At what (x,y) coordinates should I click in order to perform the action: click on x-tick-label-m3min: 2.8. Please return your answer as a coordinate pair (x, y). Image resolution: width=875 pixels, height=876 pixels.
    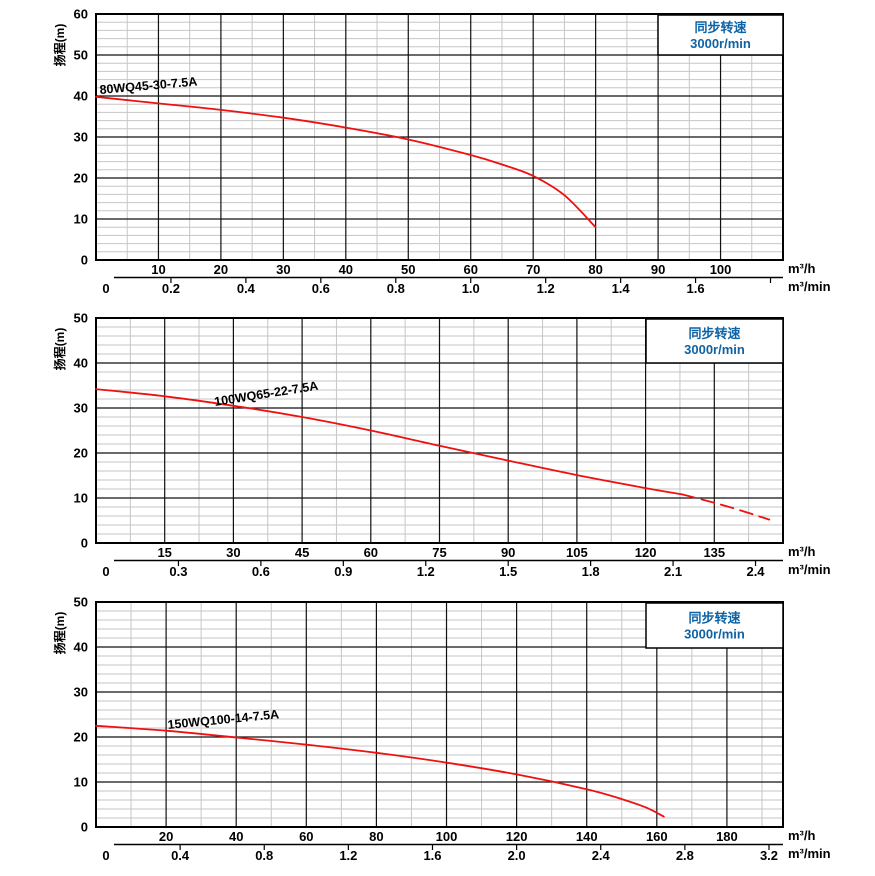
    Looking at the image, I should click on (685, 855).